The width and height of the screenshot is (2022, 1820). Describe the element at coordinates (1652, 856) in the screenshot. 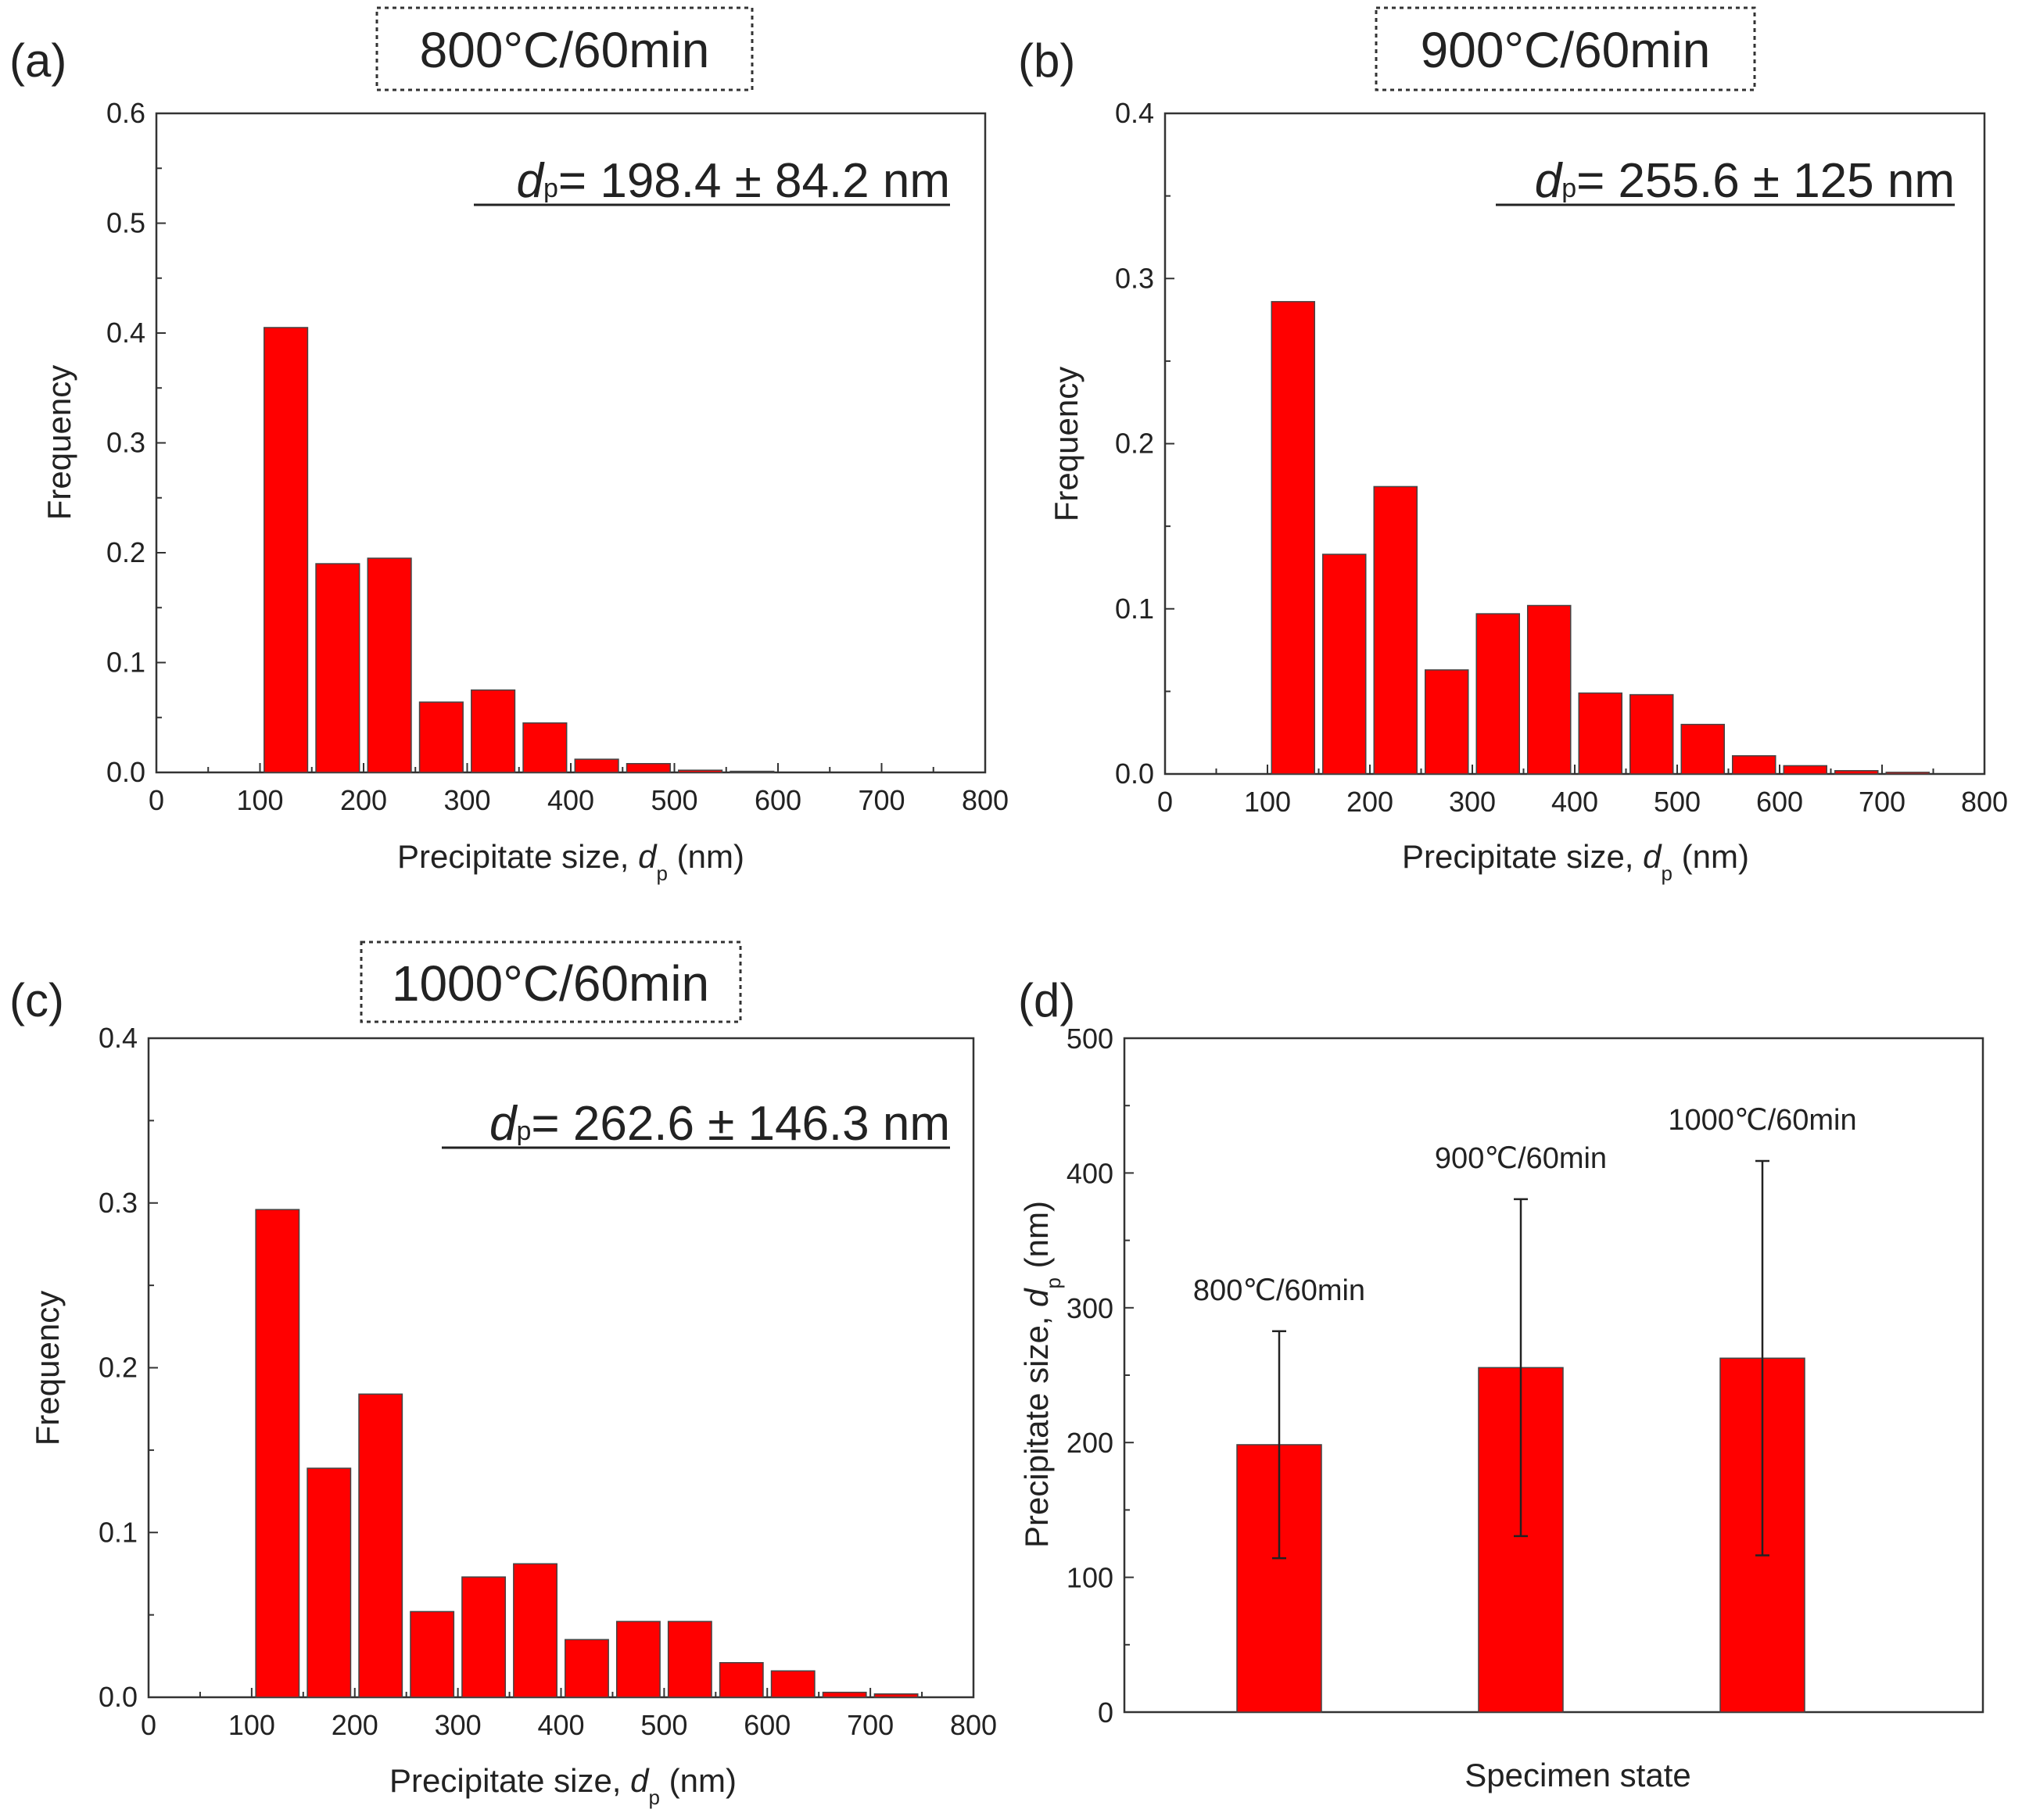

I see `x-label-symbol: d` at that location.